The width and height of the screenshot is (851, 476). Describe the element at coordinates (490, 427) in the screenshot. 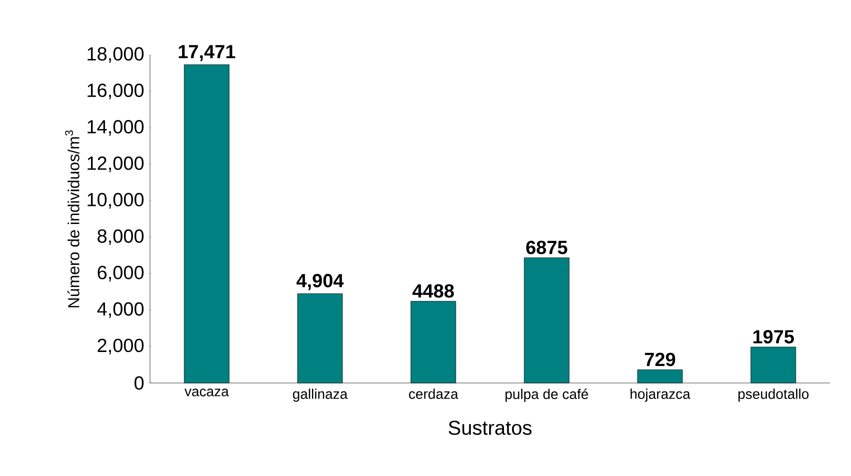

I see `x-axis-title: Sustratos` at that location.